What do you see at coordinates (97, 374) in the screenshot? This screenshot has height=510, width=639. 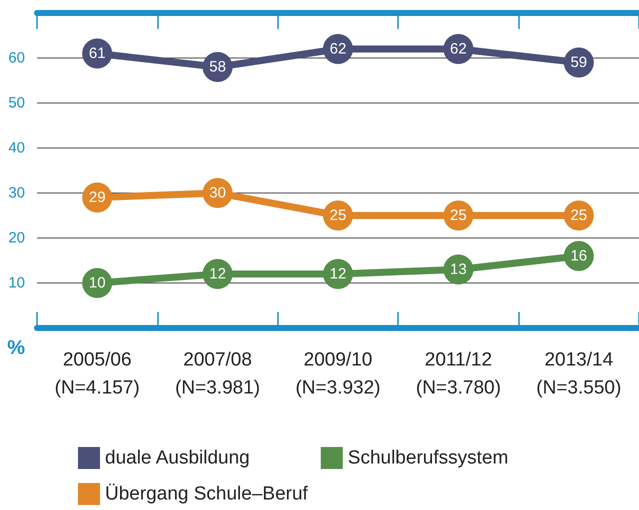 I see `x-tick-label: 2005/06 (N=4.157)` at bounding box center [97, 374].